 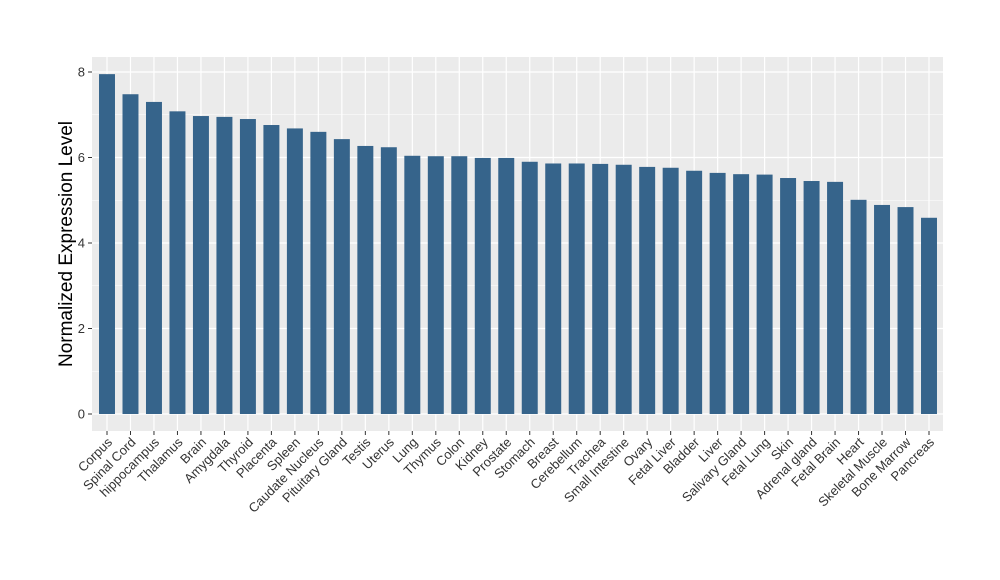 What do you see at coordinates (130, 254) in the screenshot?
I see `bar-spinal-cord` at bounding box center [130, 254].